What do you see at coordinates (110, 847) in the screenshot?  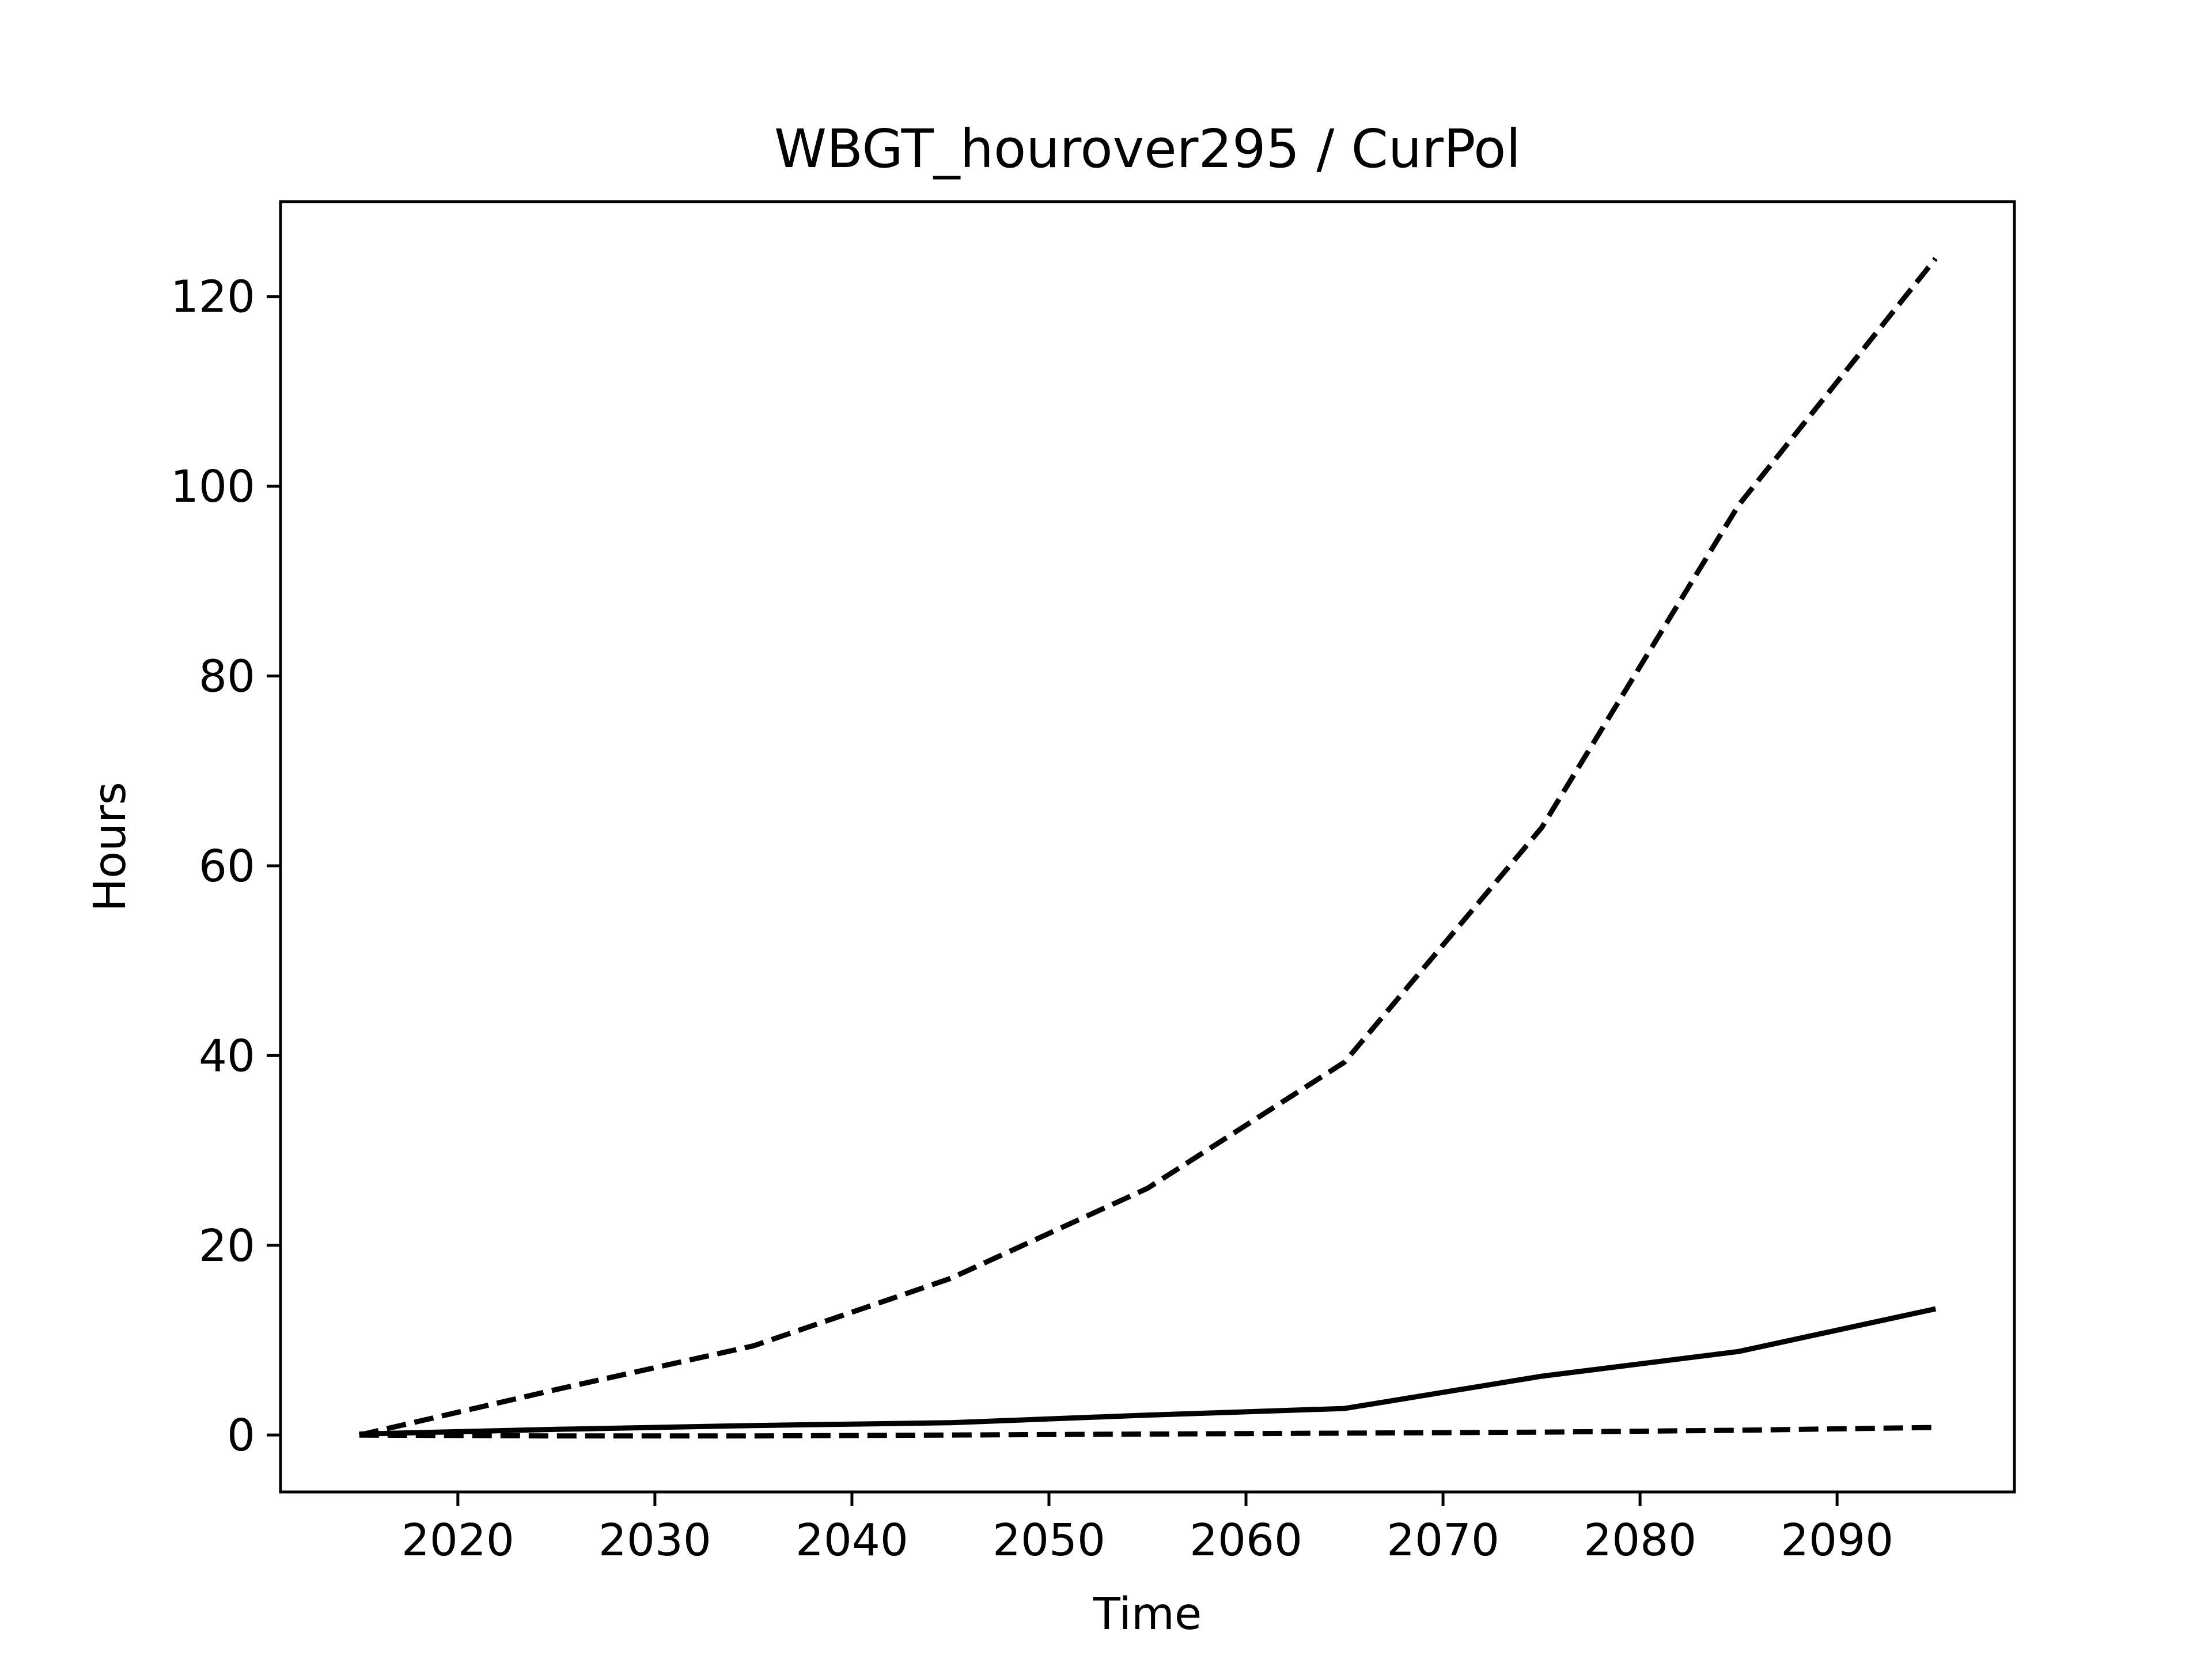 I see `y-axis-label: Hours` at bounding box center [110, 847].